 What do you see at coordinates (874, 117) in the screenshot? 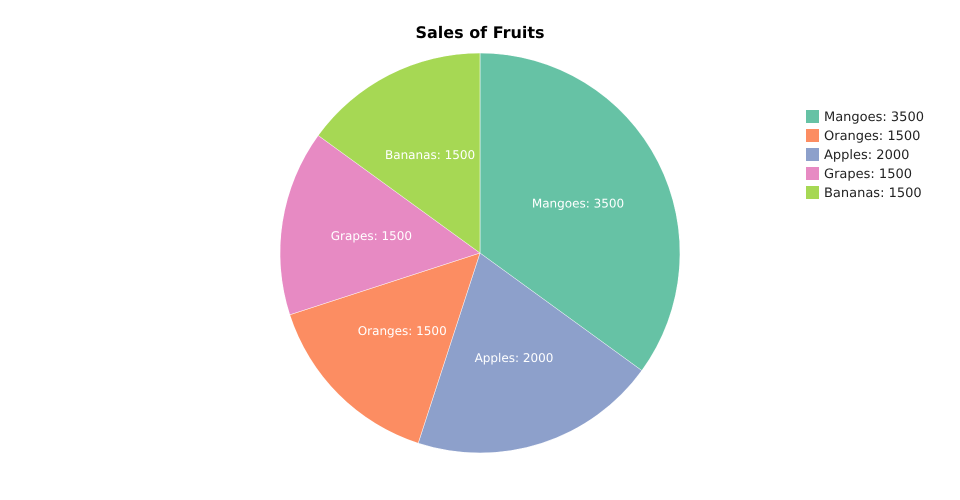
I see `legend-label: Mangoes: 3500` at bounding box center [874, 117].